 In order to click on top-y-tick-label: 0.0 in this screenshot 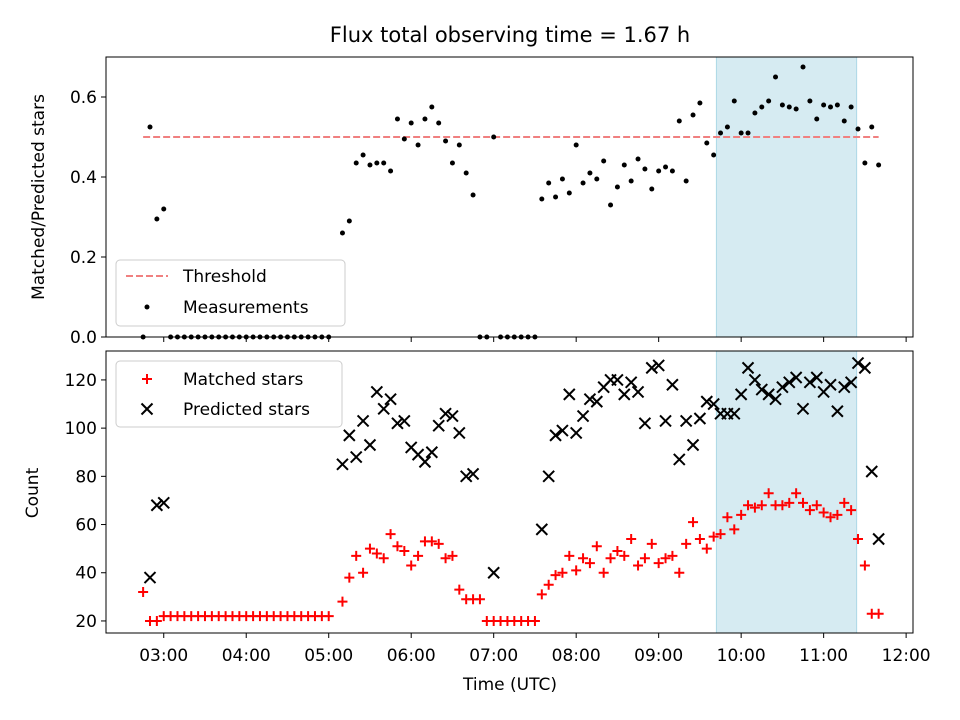, I will do `click(83, 338)`.